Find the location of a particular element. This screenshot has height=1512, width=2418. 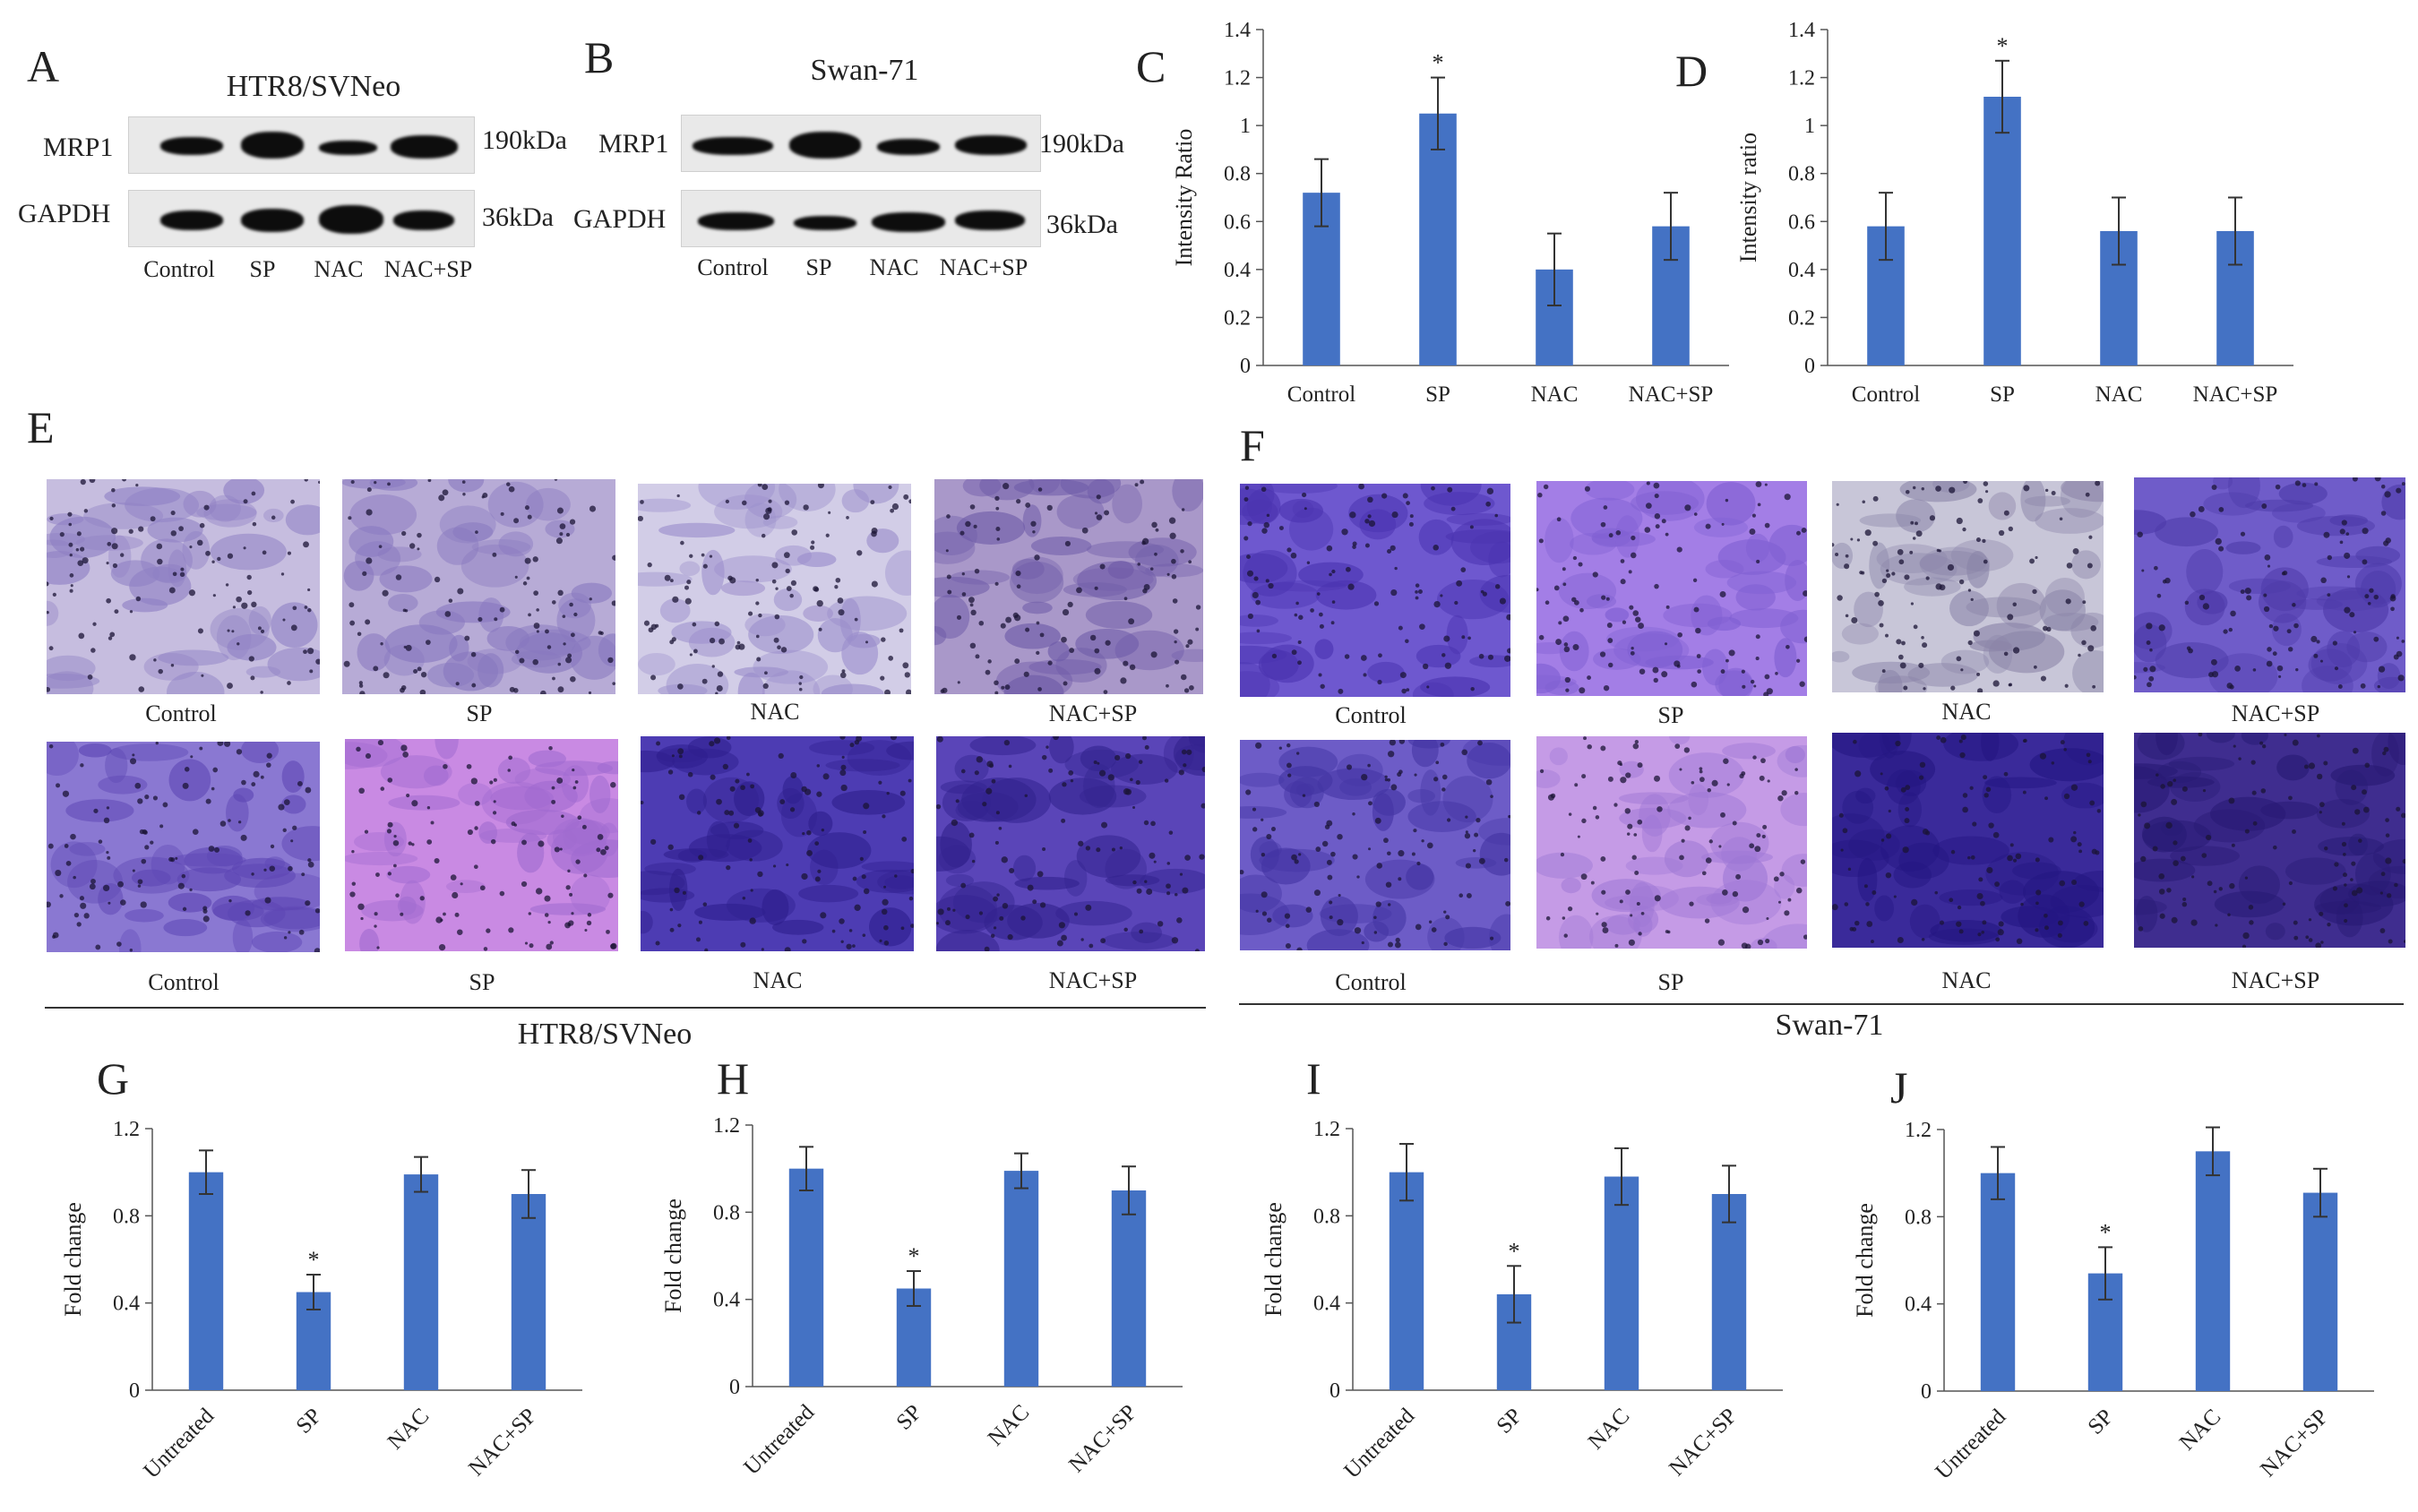

micrograph-caption: SP is located at coordinates (1670, 982).